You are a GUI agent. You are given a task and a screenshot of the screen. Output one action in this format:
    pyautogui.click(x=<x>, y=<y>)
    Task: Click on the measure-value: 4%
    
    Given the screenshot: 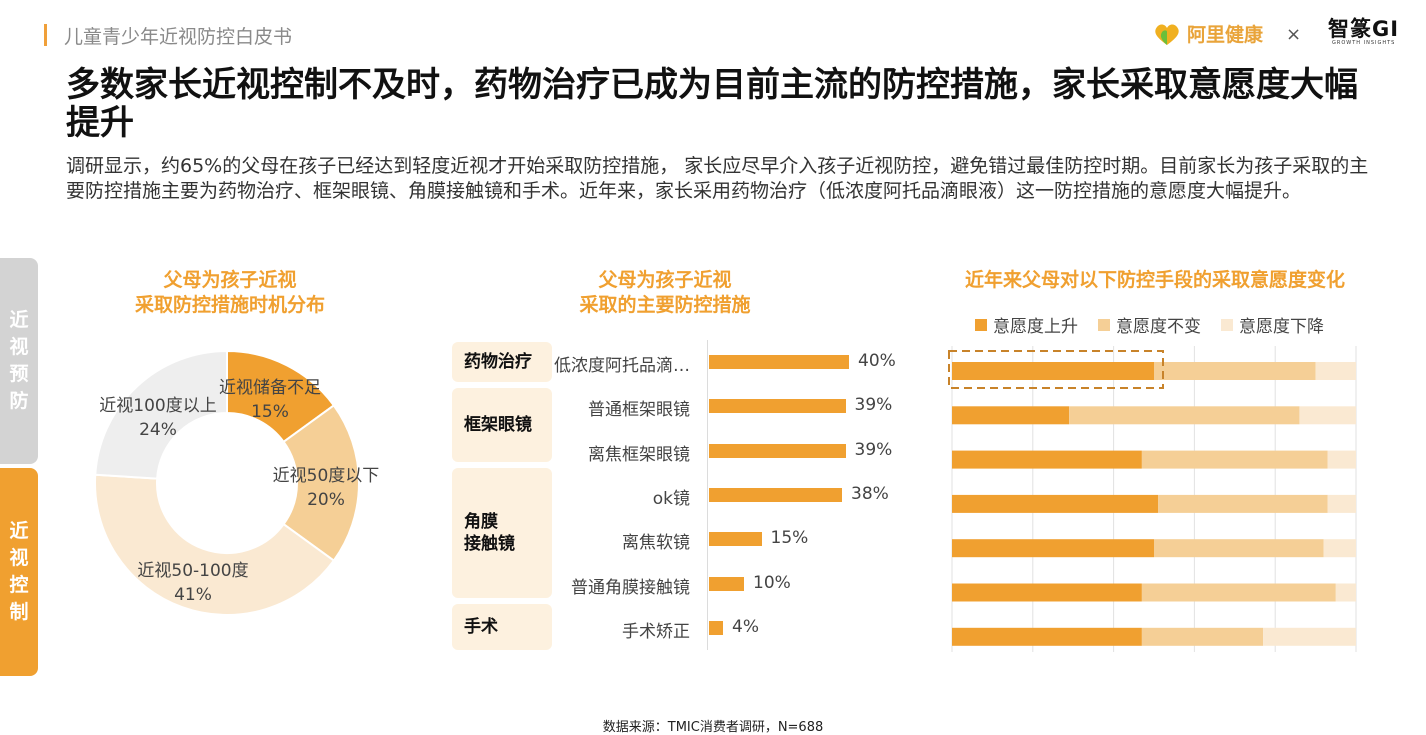 What is the action you would take?
    pyautogui.click(x=745, y=626)
    